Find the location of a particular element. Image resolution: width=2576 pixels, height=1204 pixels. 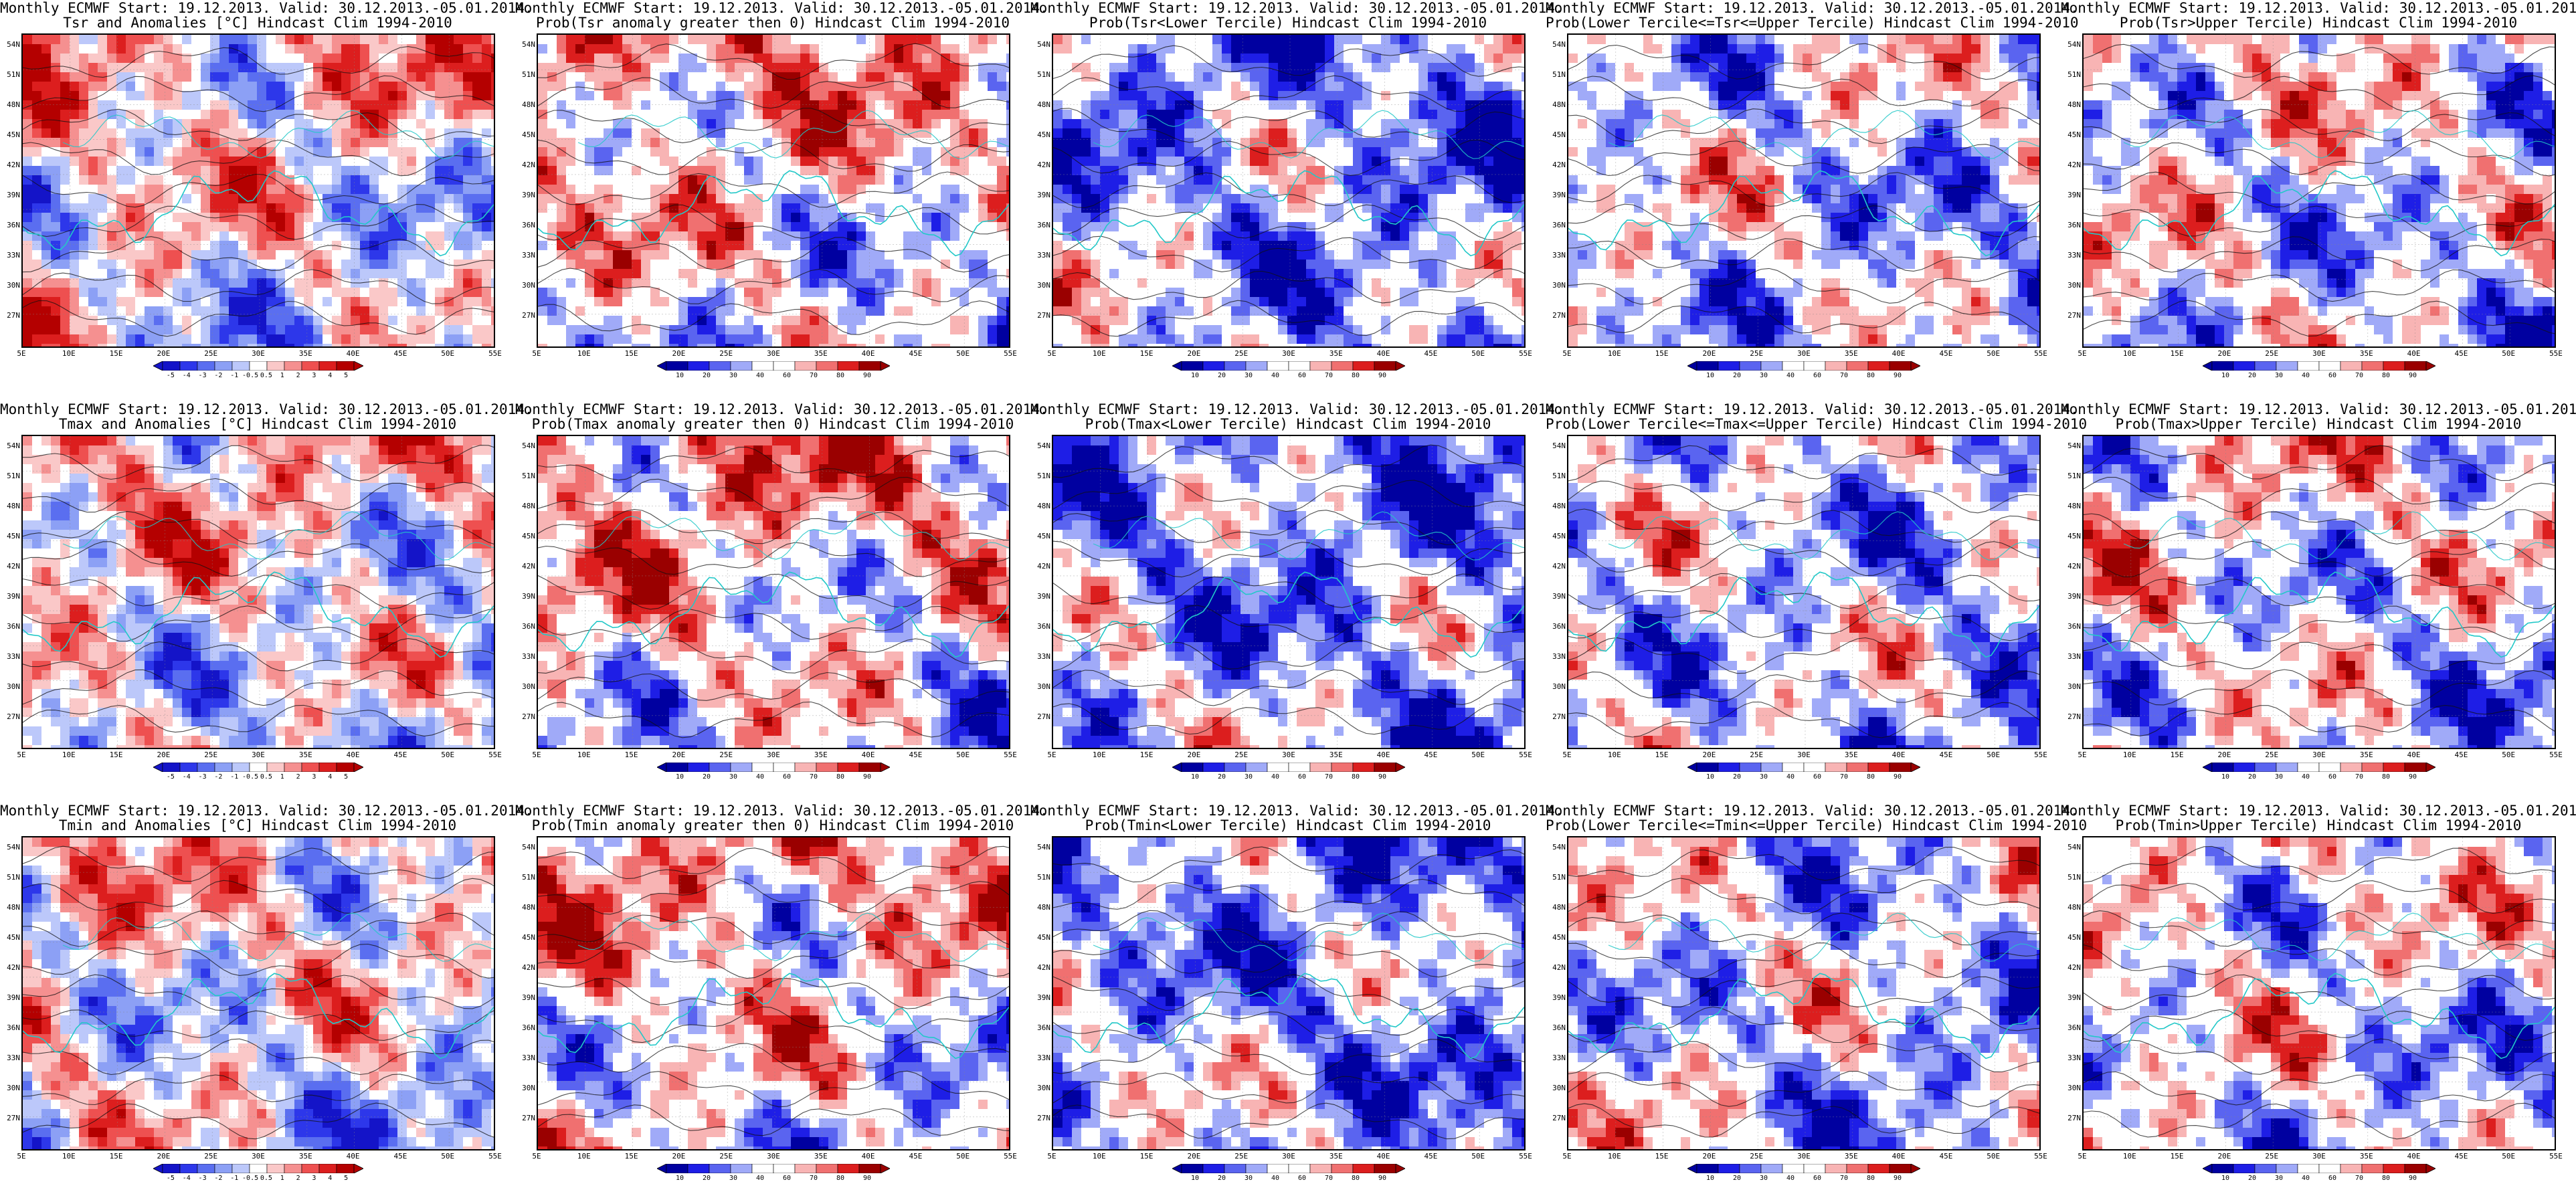

colorbar-swatches is located at coordinates (2319, 1168).